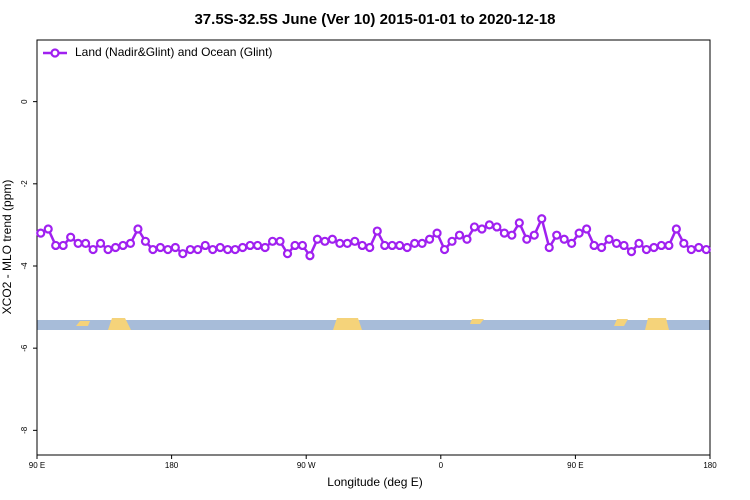  Describe the element at coordinates (24, 101) in the screenshot. I see `y-tick-label: 0` at that location.